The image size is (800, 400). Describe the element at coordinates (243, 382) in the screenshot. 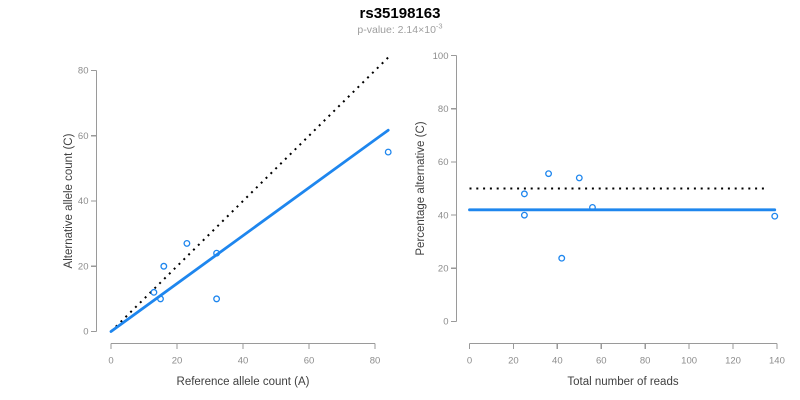

I see `x-axis-title: Reference allele count (A)` at that location.